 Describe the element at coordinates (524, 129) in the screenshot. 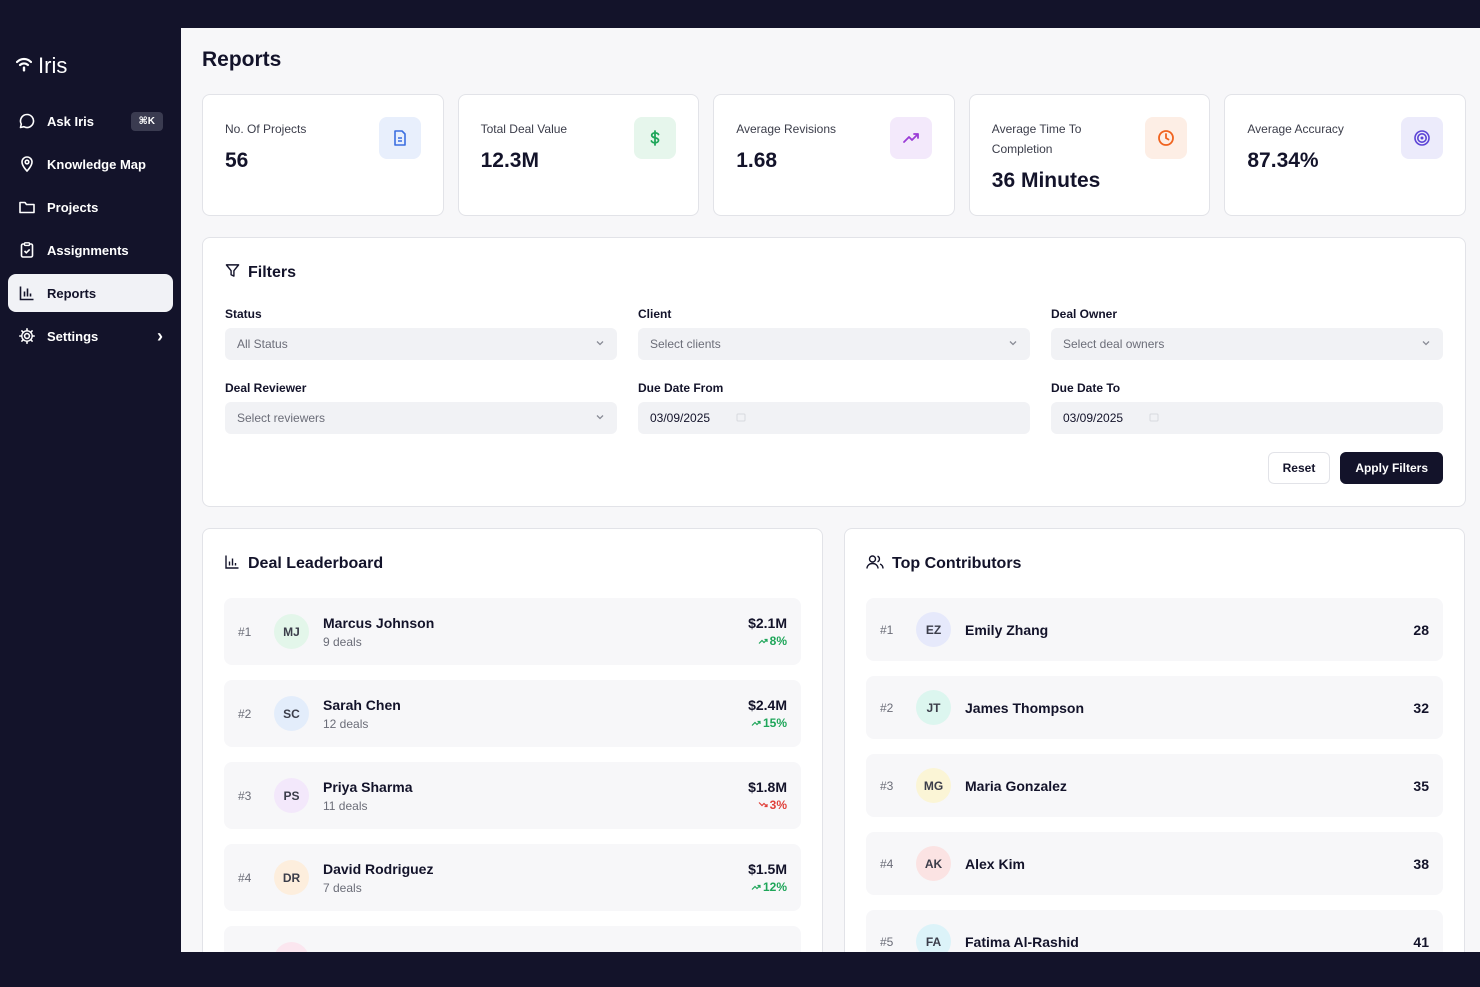

I see `stat-label: Total Deal Value` at that location.